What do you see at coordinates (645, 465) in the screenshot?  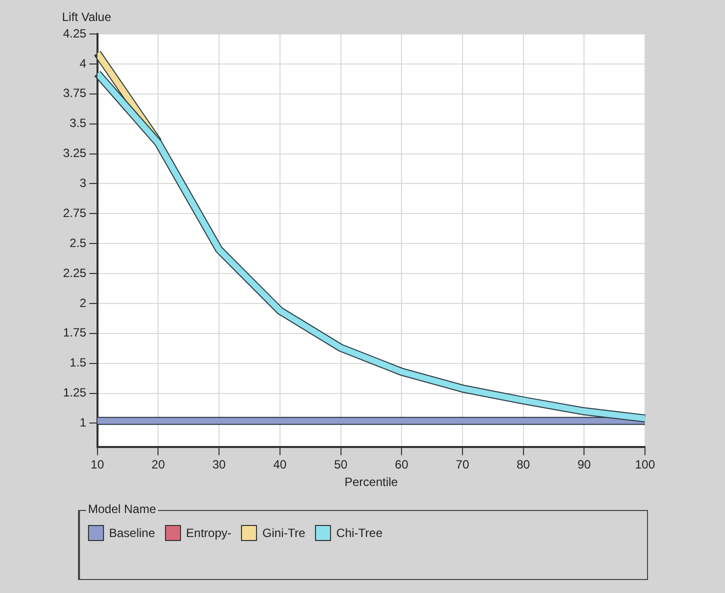 I see `x-tick-label: 100` at bounding box center [645, 465].